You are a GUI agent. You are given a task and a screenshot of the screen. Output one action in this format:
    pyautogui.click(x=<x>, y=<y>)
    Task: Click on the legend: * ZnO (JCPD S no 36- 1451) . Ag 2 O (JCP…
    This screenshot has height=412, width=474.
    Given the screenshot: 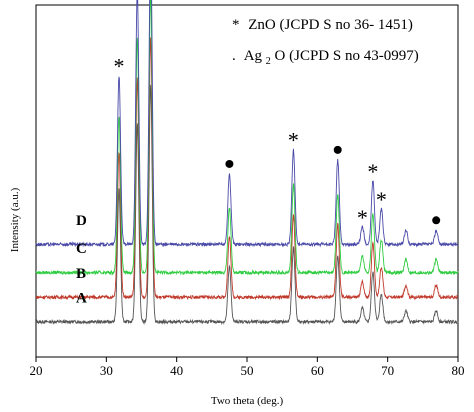 What is the action you would take?
    pyautogui.click(x=325, y=42)
    